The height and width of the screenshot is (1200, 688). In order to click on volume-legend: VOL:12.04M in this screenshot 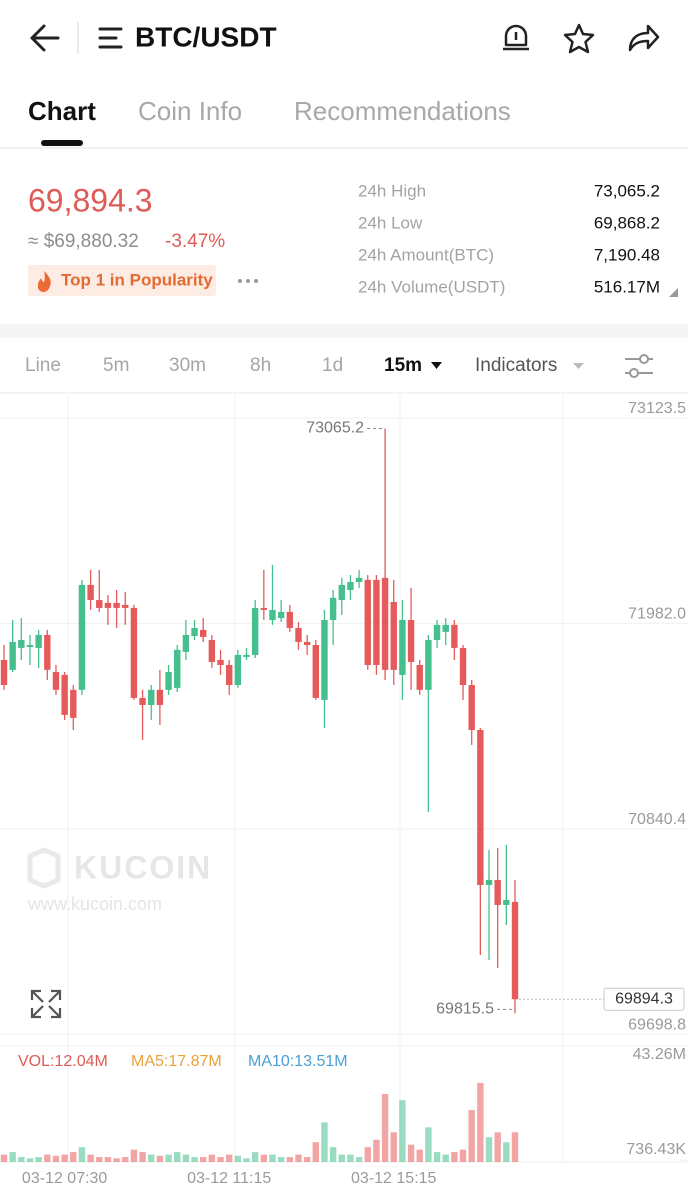, I will do `click(63, 1061)`.